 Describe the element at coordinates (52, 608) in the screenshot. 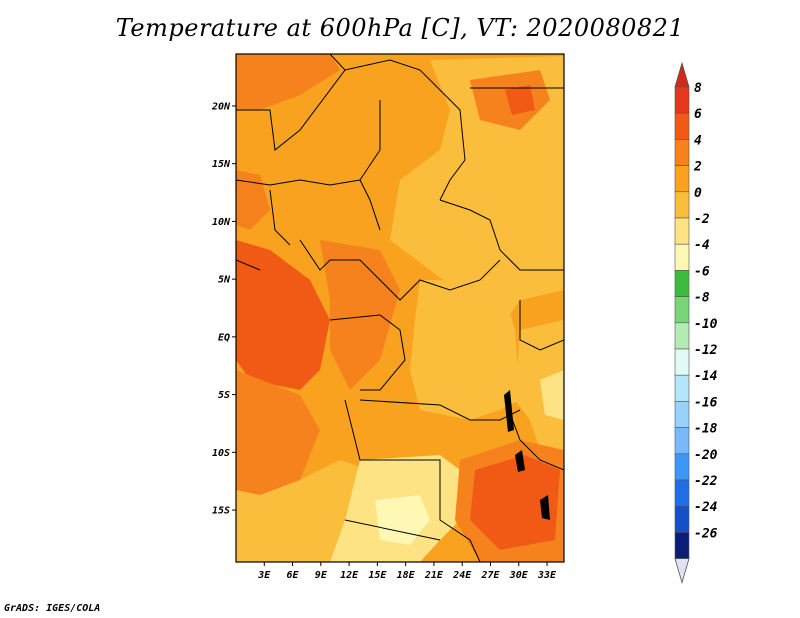

I see `credit-text: GrADS: IGES/COLA` at that location.